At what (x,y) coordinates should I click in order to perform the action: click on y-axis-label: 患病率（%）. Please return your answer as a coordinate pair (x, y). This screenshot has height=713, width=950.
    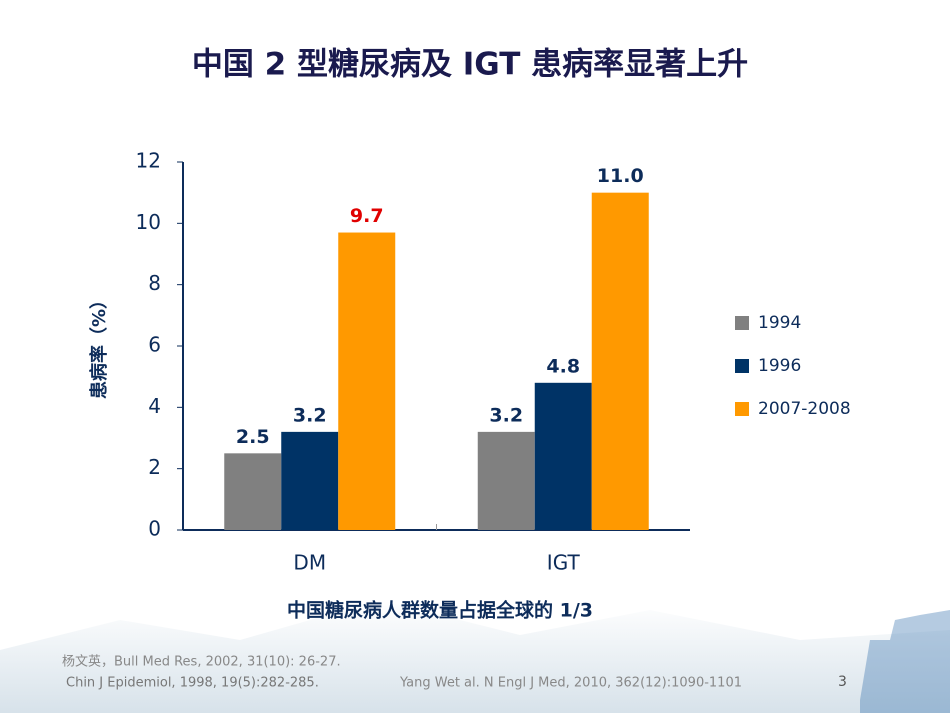
    Looking at the image, I should click on (99, 345).